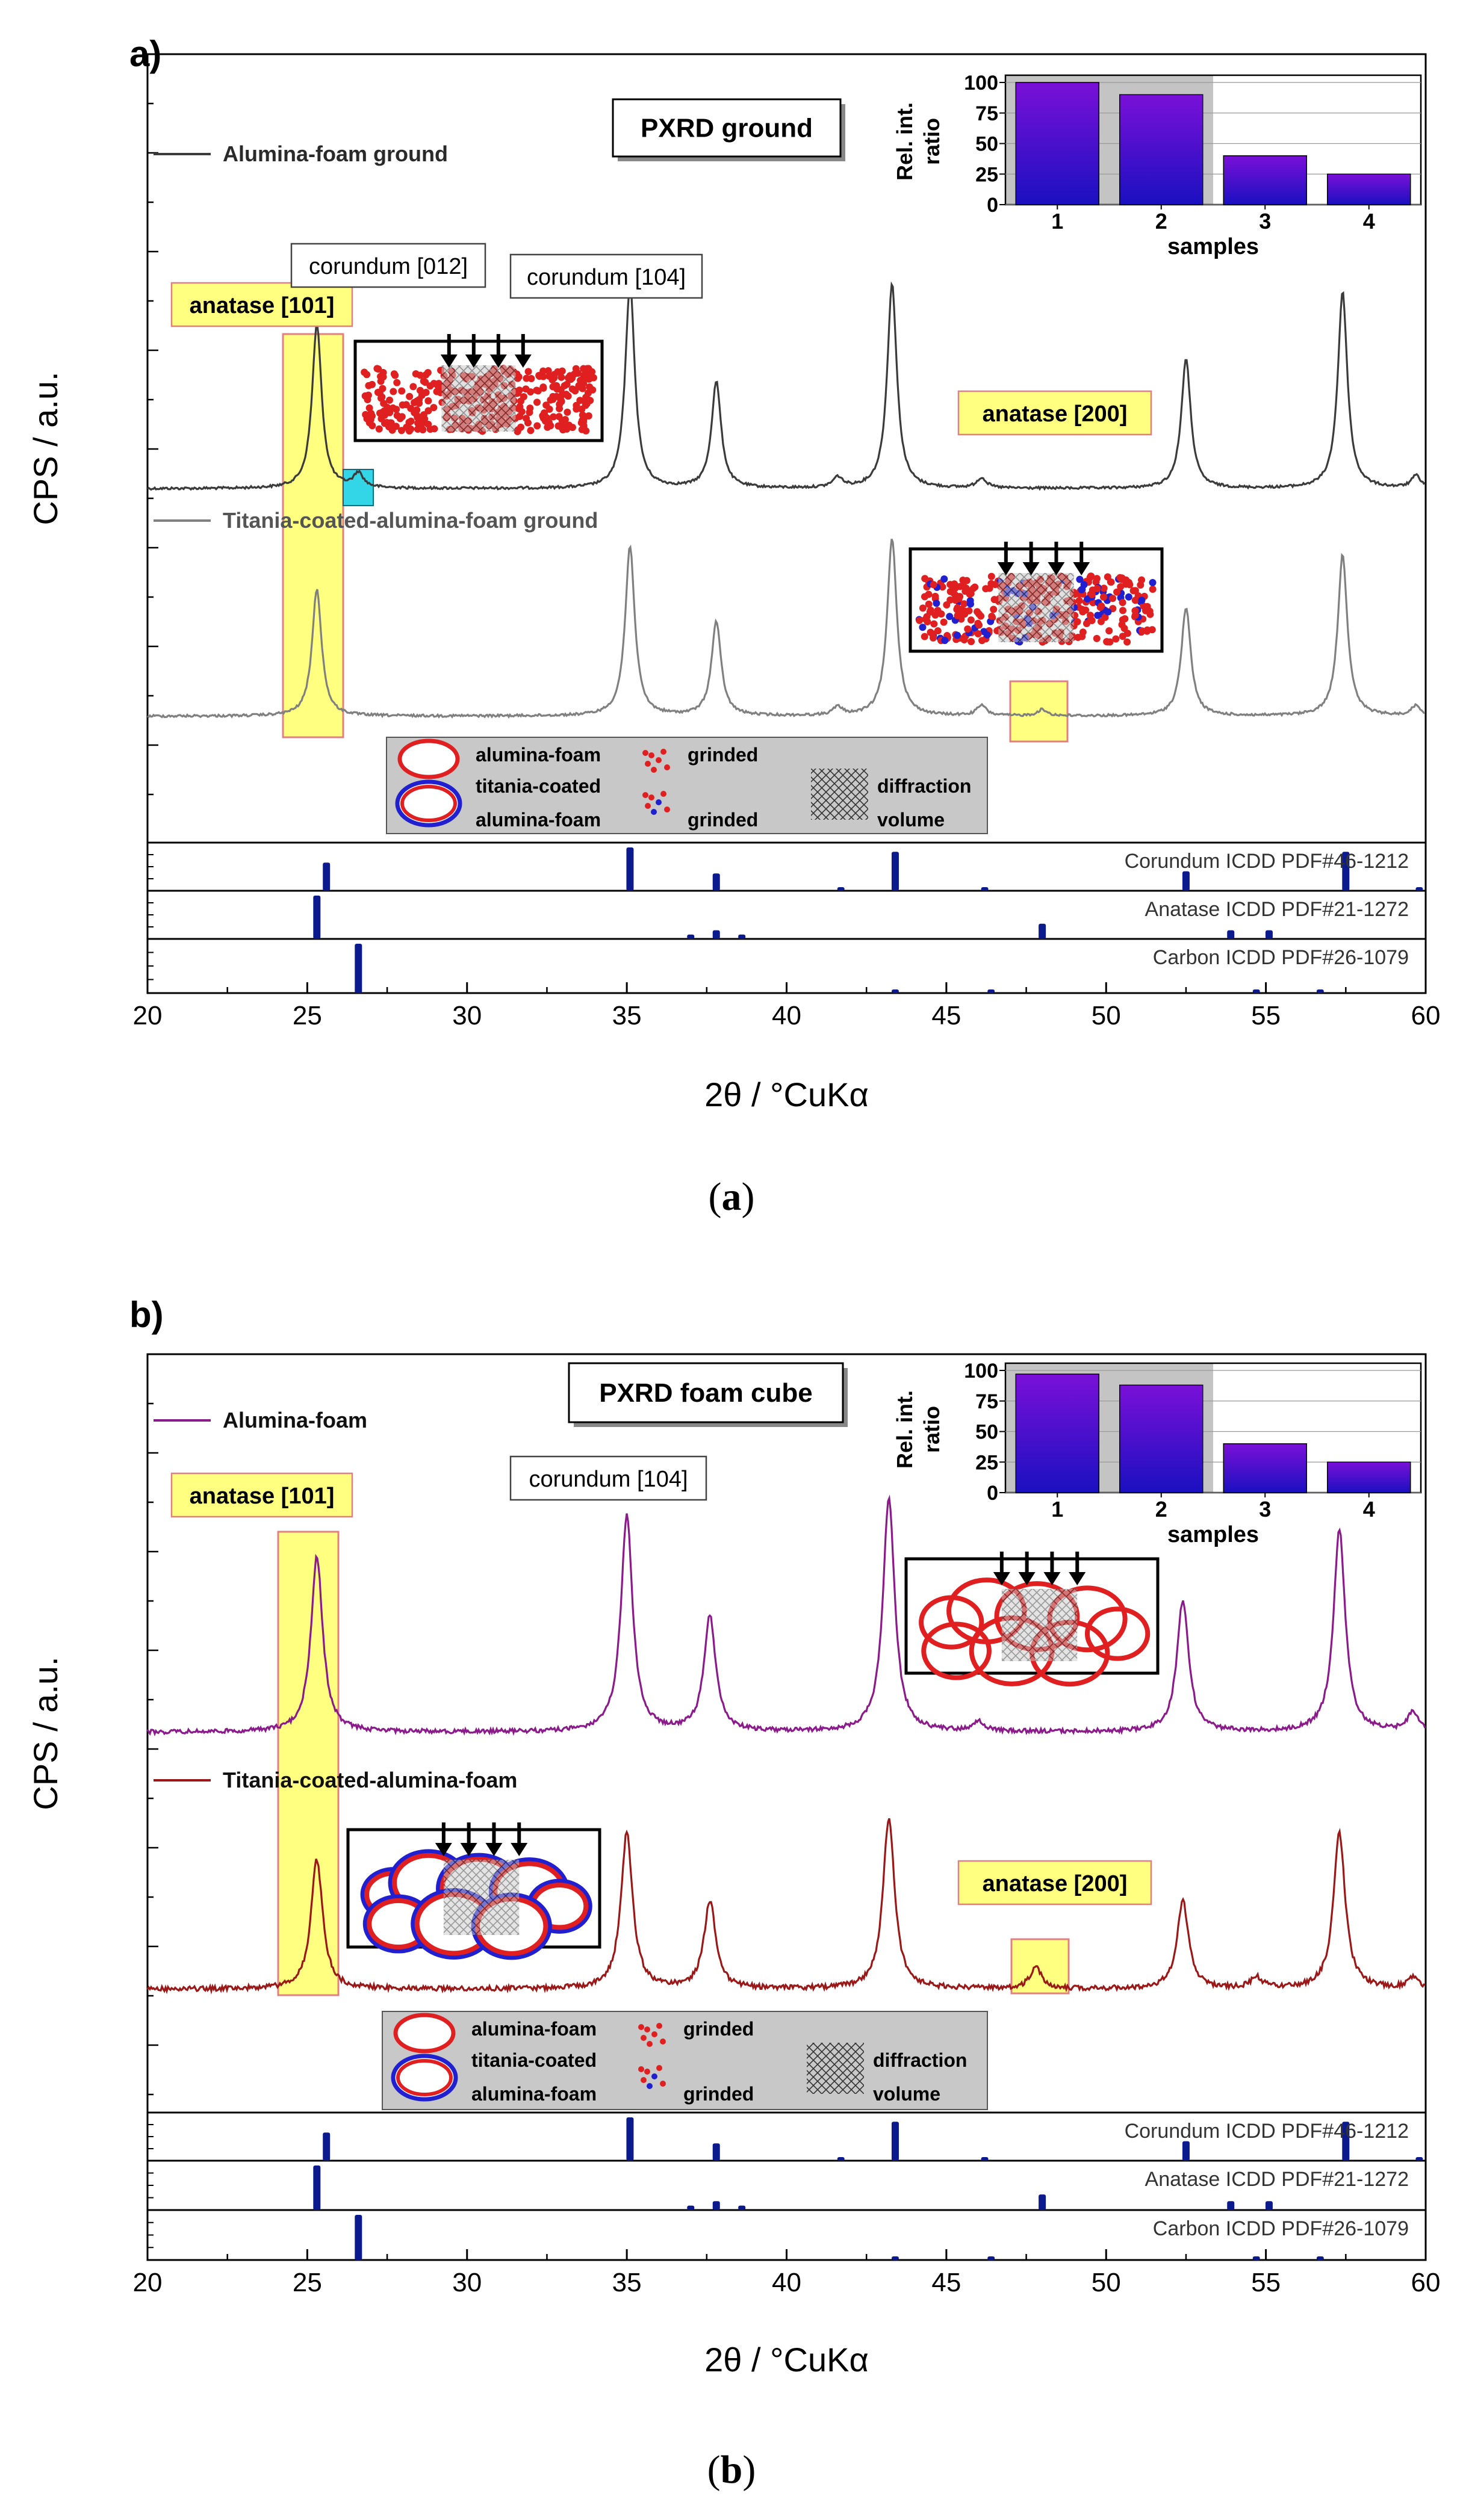 The height and width of the screenshot is (2520, 1463). Describe the element at coordinates (410, 520) in the screenshot. I see `legend-label-2: Titania-coated-alumina-foam ground` at that location.